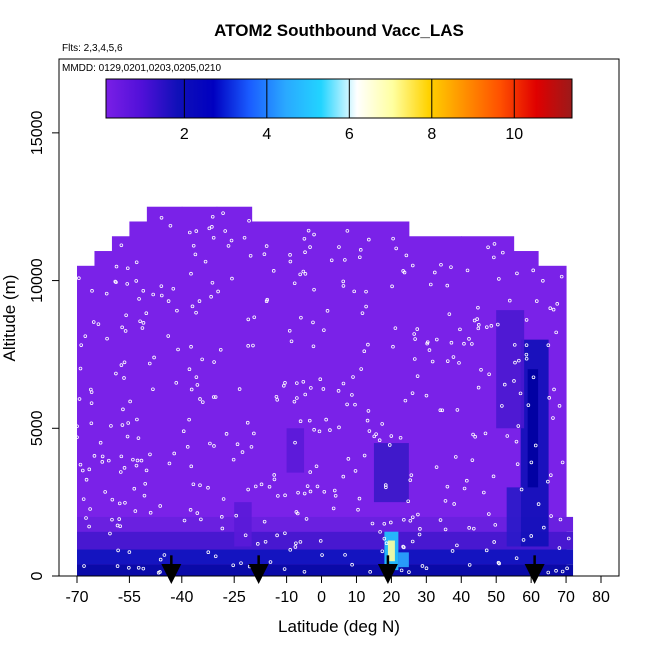  What do you see at coordinates (325, 570) in the screenshot?
I see `field-layer` at bounding box center [325, 570].